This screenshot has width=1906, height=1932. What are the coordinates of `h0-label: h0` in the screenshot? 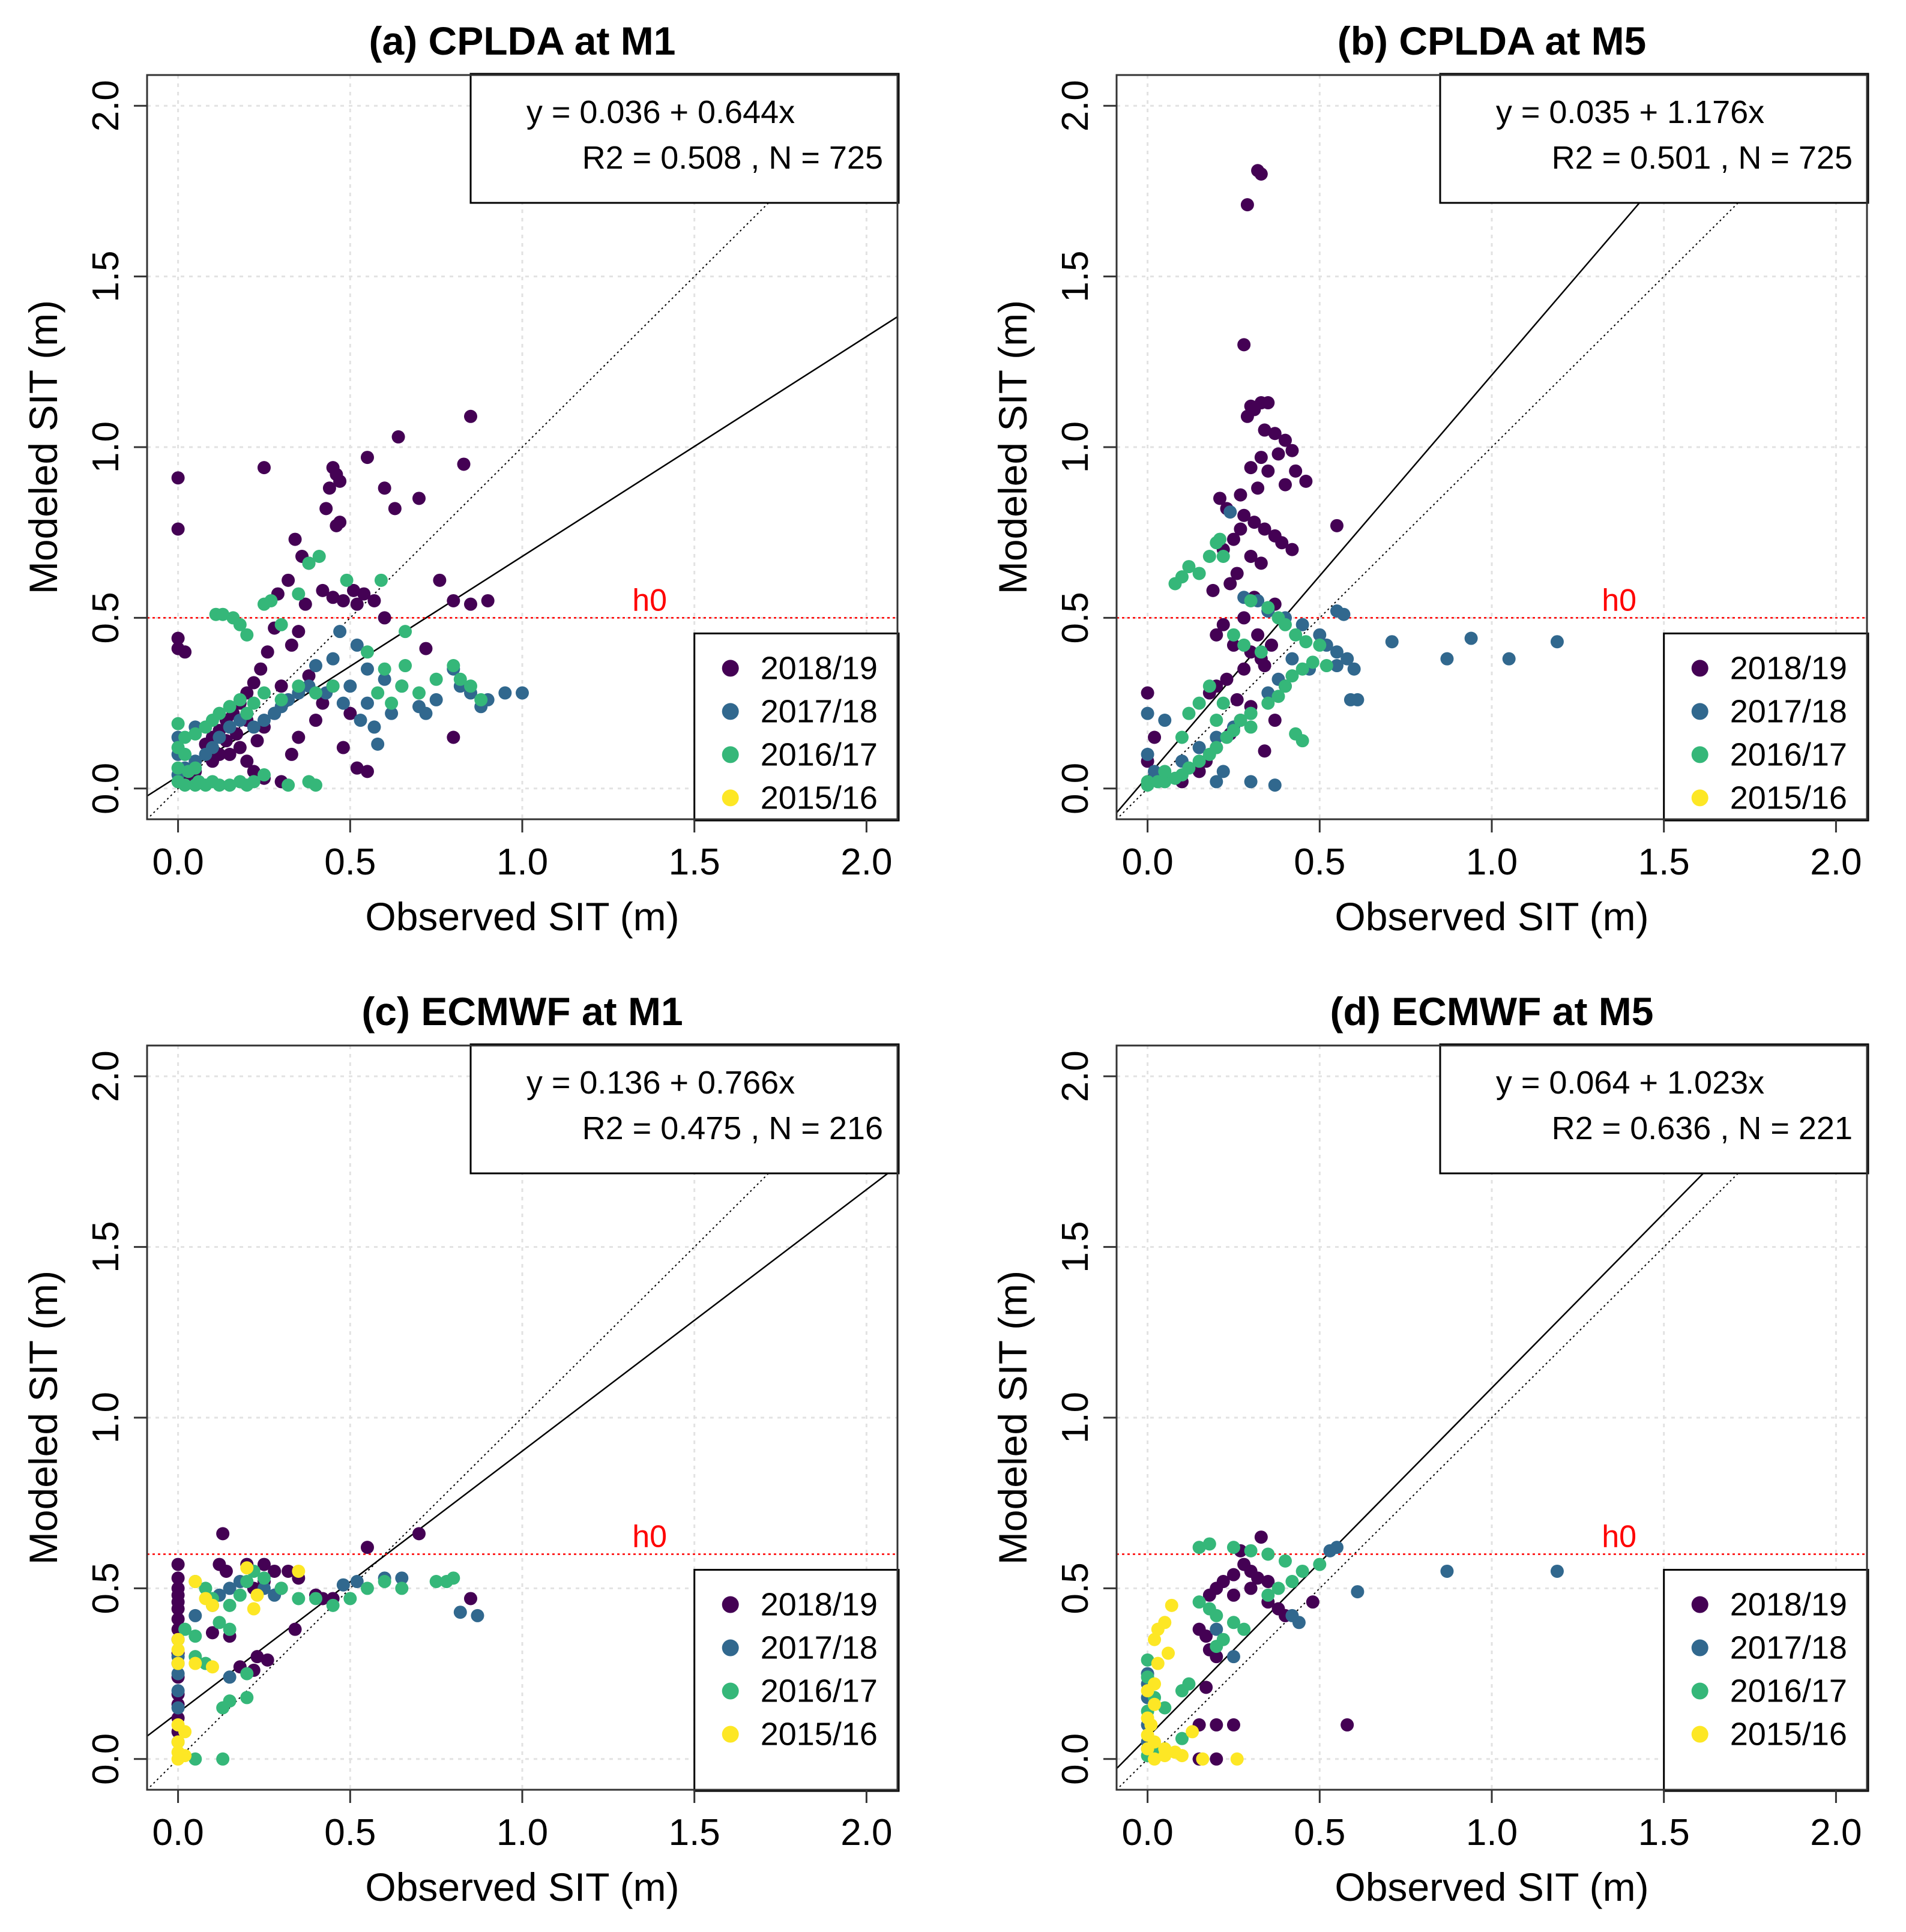 It's located at (1619, 1537).